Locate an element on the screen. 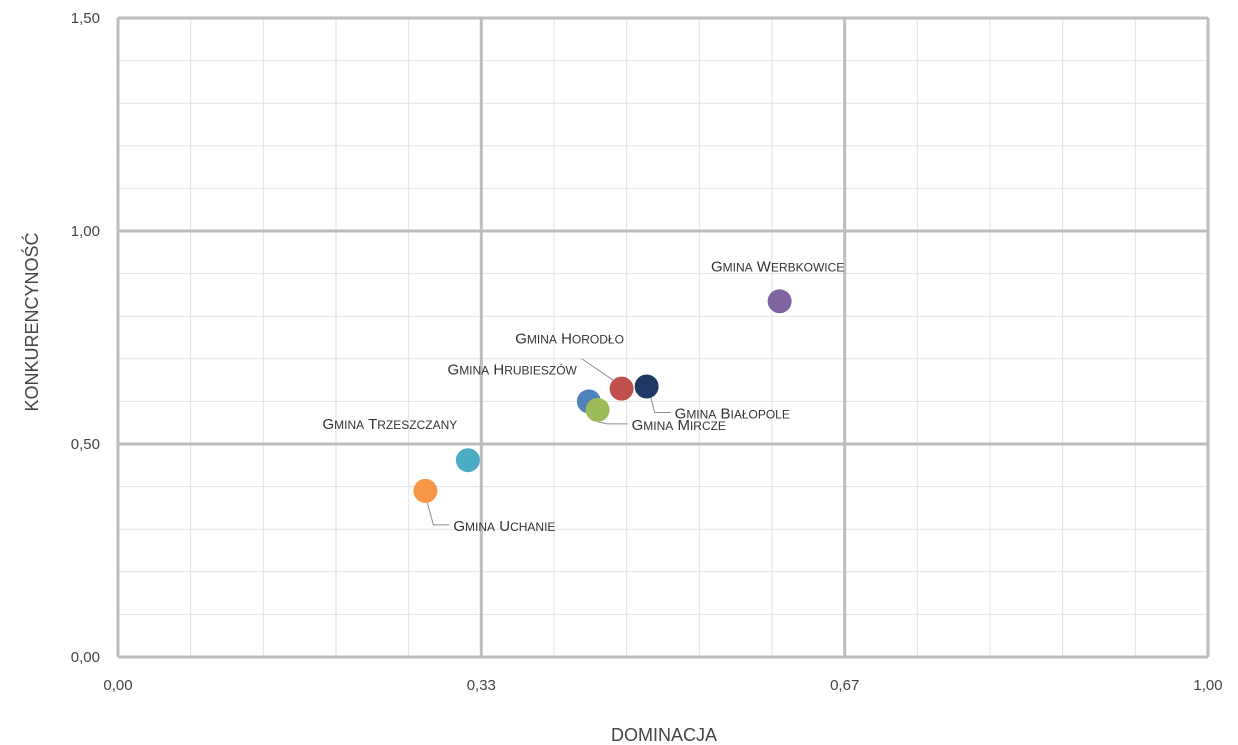  point-label: GMINA BIAŁOPOLE is located at coordinates (732, 413).